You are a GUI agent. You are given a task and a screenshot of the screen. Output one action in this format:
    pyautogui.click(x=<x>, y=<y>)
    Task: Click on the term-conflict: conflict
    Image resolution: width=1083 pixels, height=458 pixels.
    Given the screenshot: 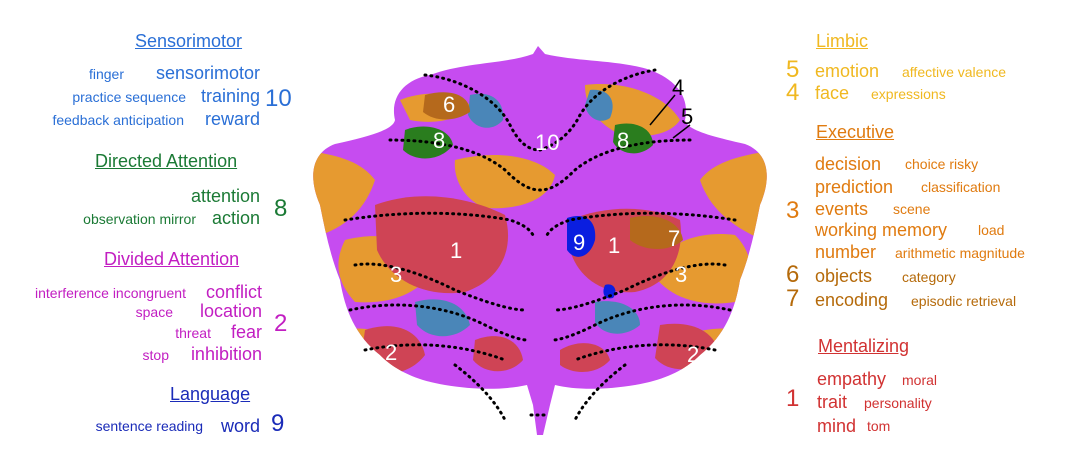 What is the action you would take?
    pyautogui.click(x=233, y=292)
    